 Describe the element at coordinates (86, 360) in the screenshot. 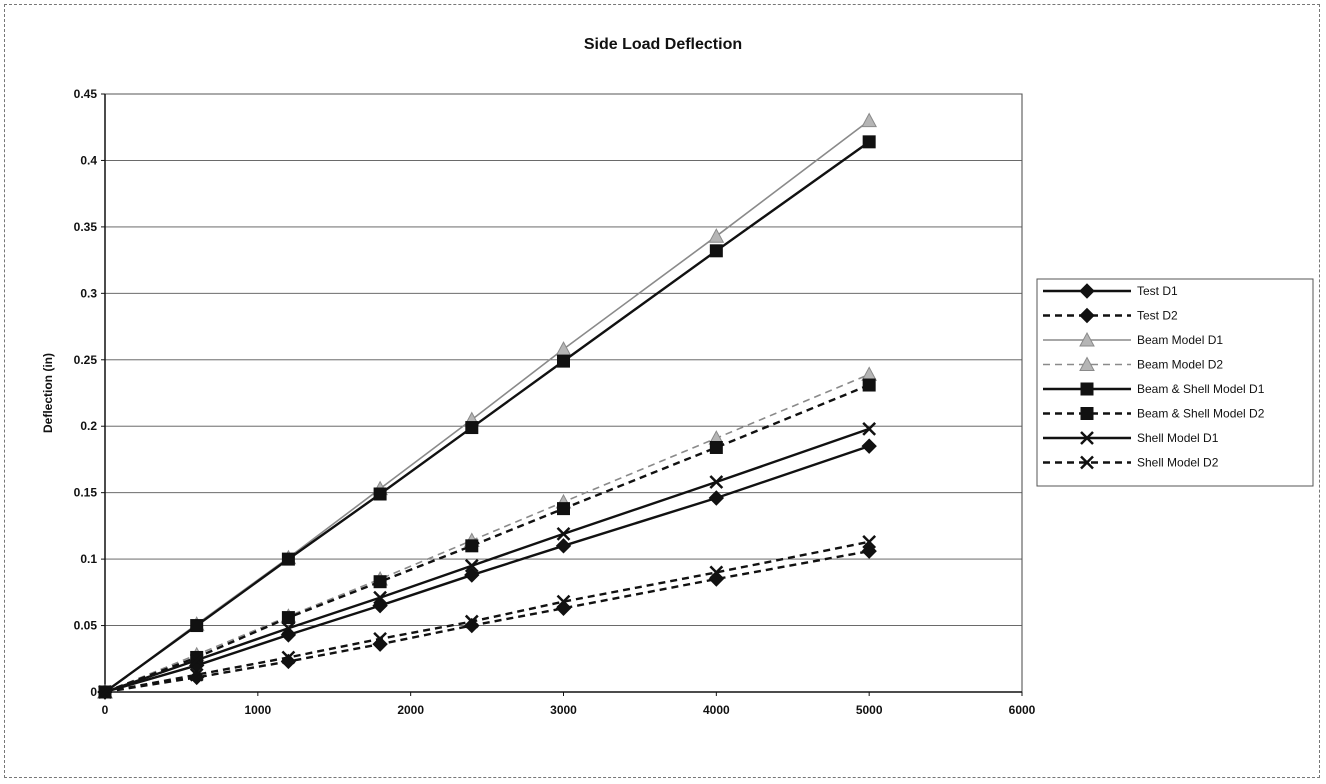

I see `y-tick-label: 0.25` at that location.